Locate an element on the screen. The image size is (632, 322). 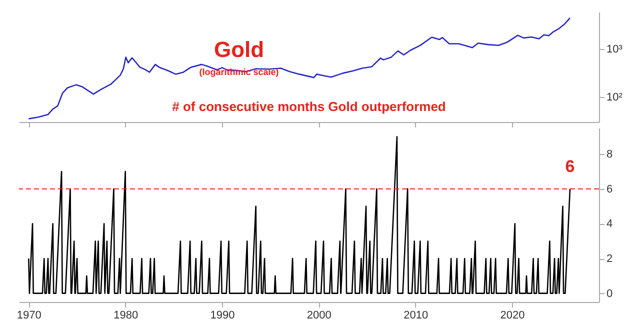
x-tick-label: 2000 is located at coordinates (319, 316).